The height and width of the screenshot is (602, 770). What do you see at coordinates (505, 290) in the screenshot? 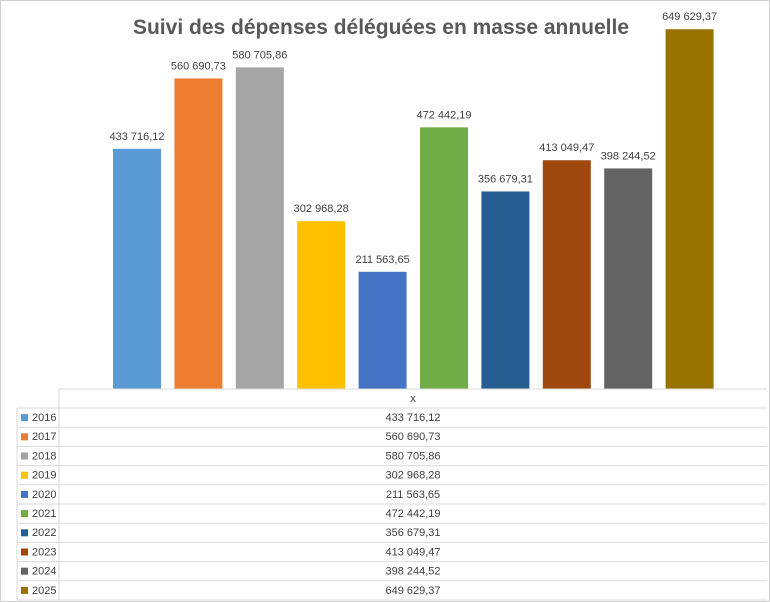
I see `bar-2022` at bounding box center [505, 290].